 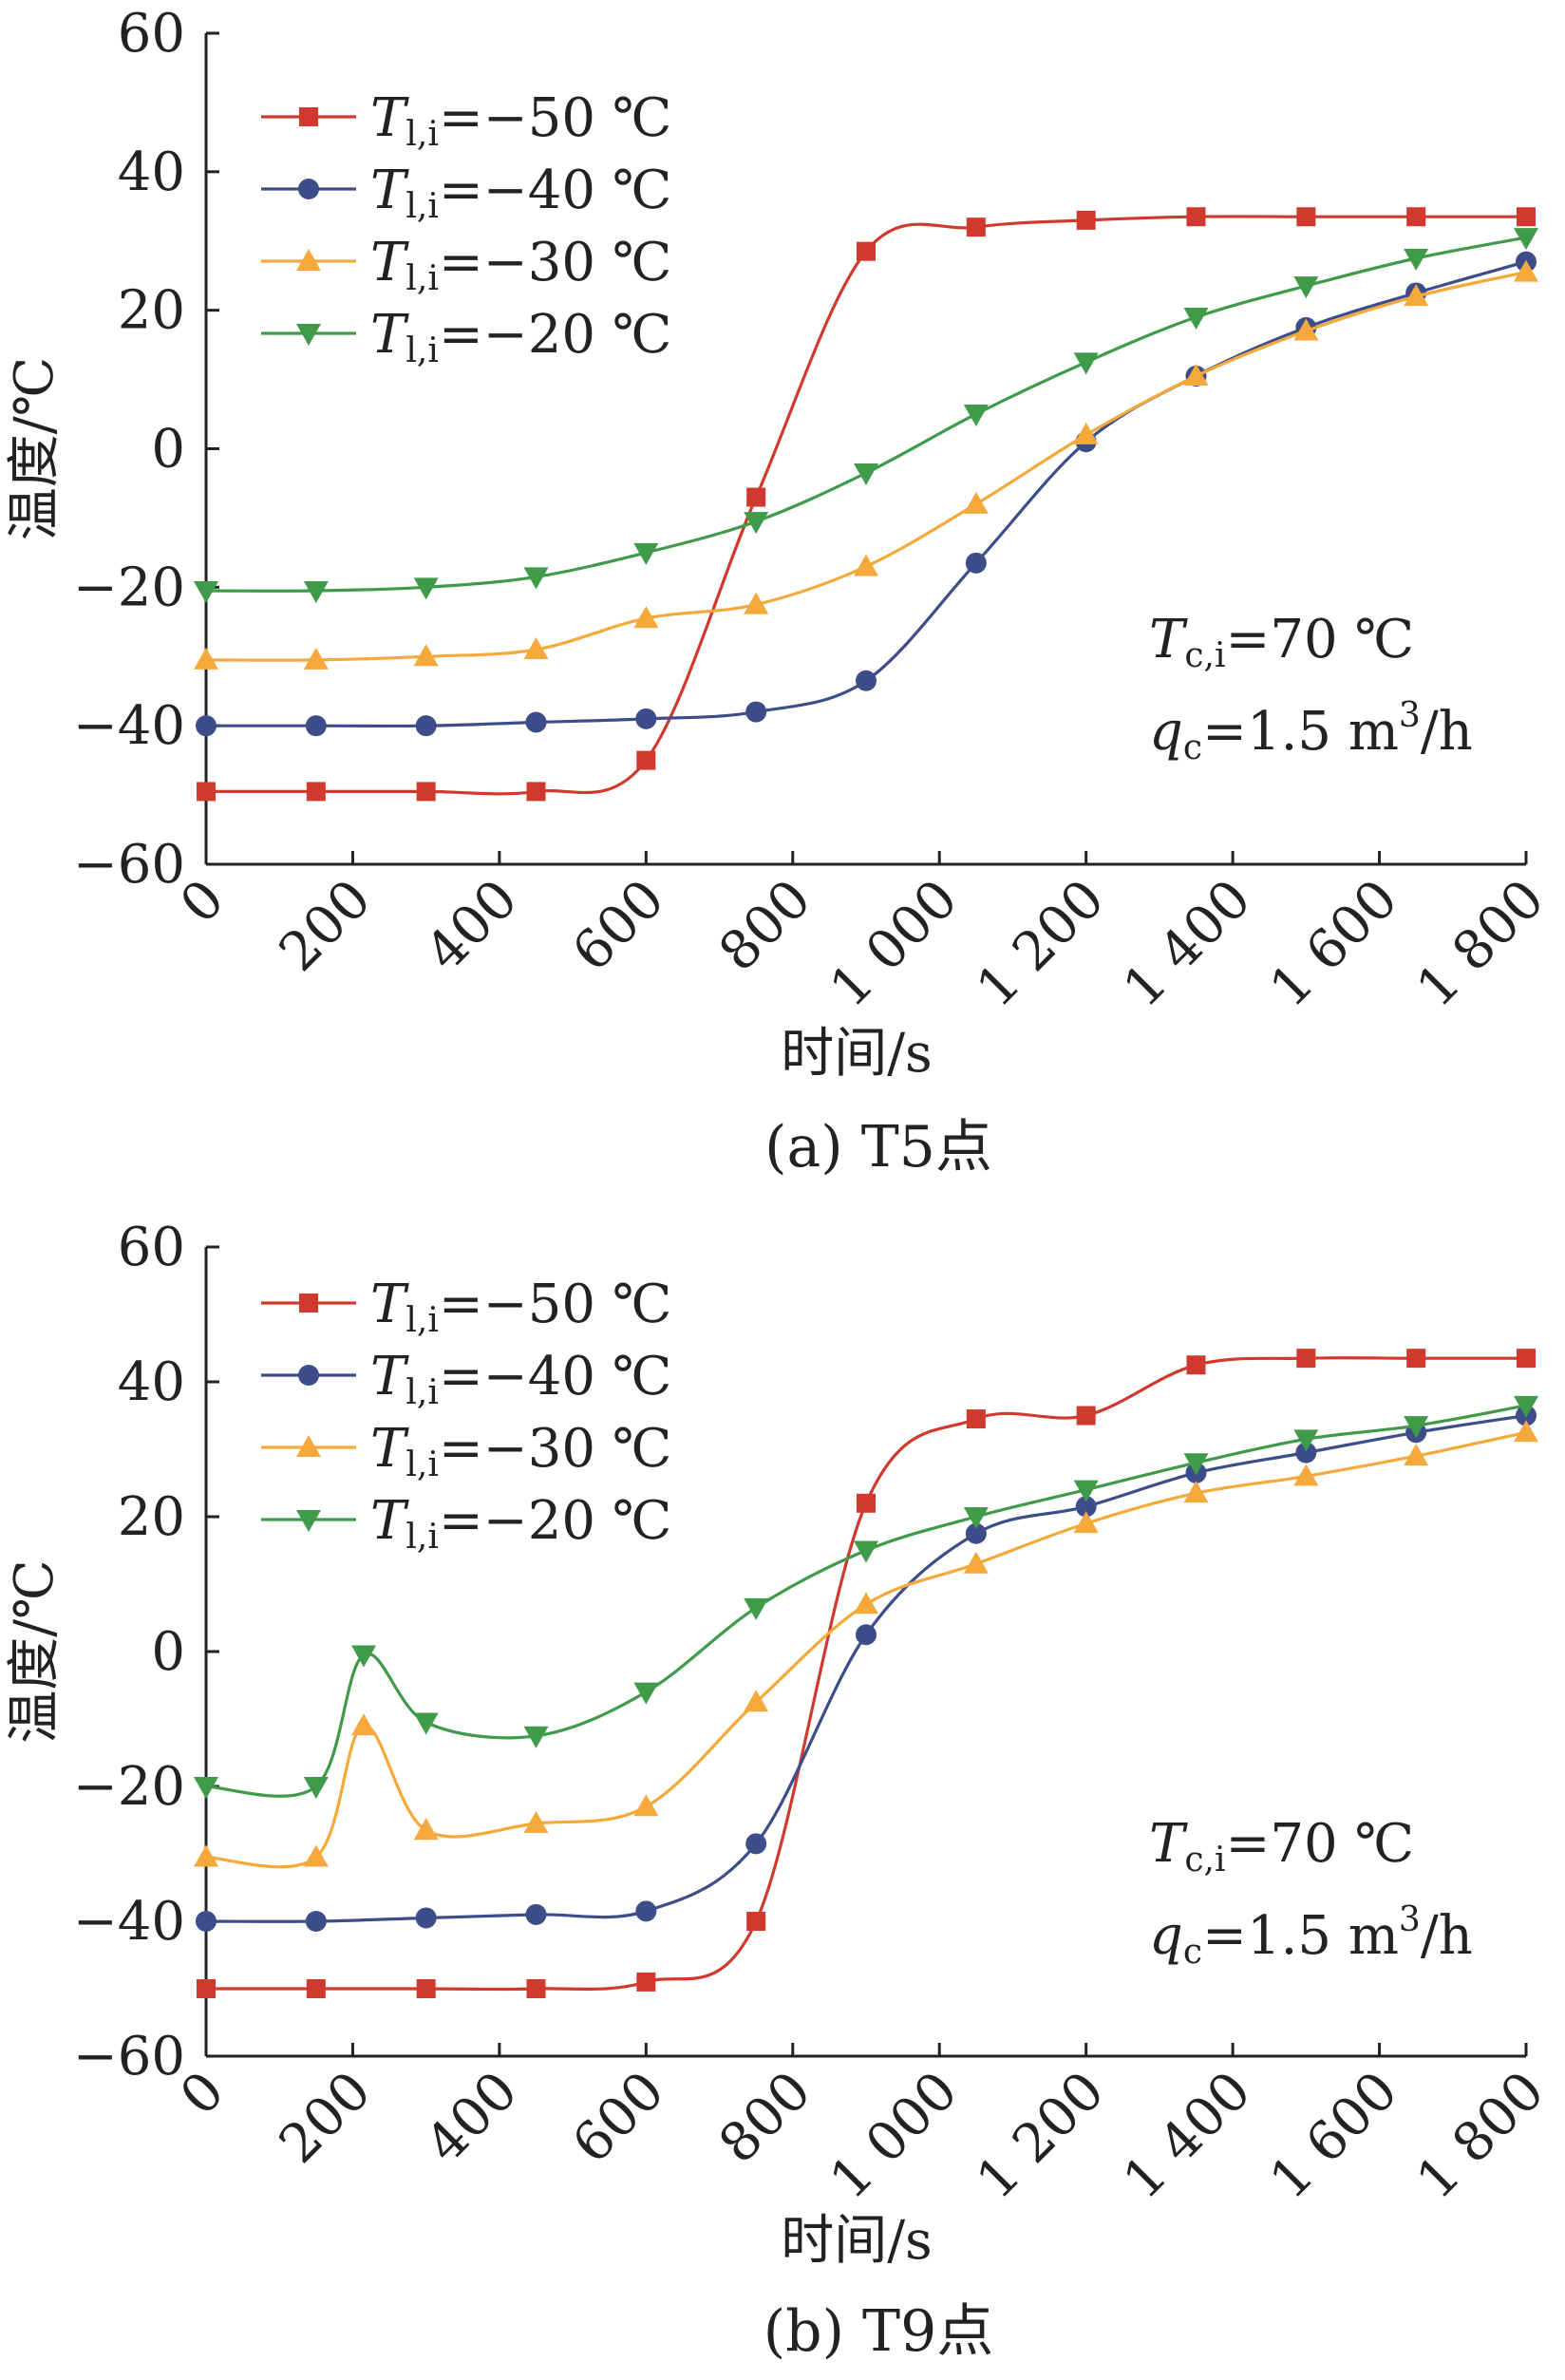 I want to click on x-tick-label: 1 600, so click(x=1334, y=943).